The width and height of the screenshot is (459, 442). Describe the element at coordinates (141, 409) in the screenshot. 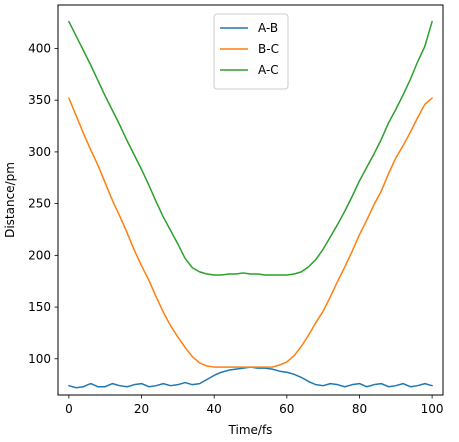

I see `x-tick-label: 20` at that location.